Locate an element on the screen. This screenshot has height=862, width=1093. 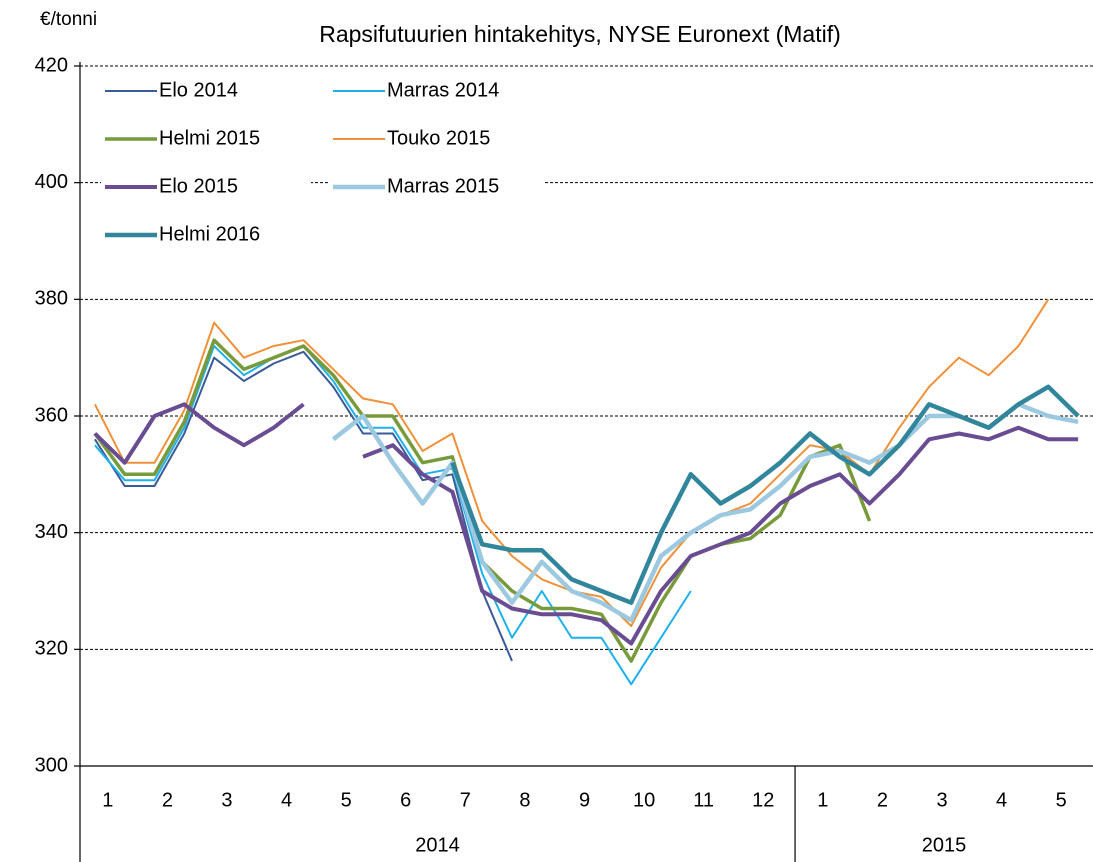
y-tick-label: 400 is located at coordinates (51, 182).